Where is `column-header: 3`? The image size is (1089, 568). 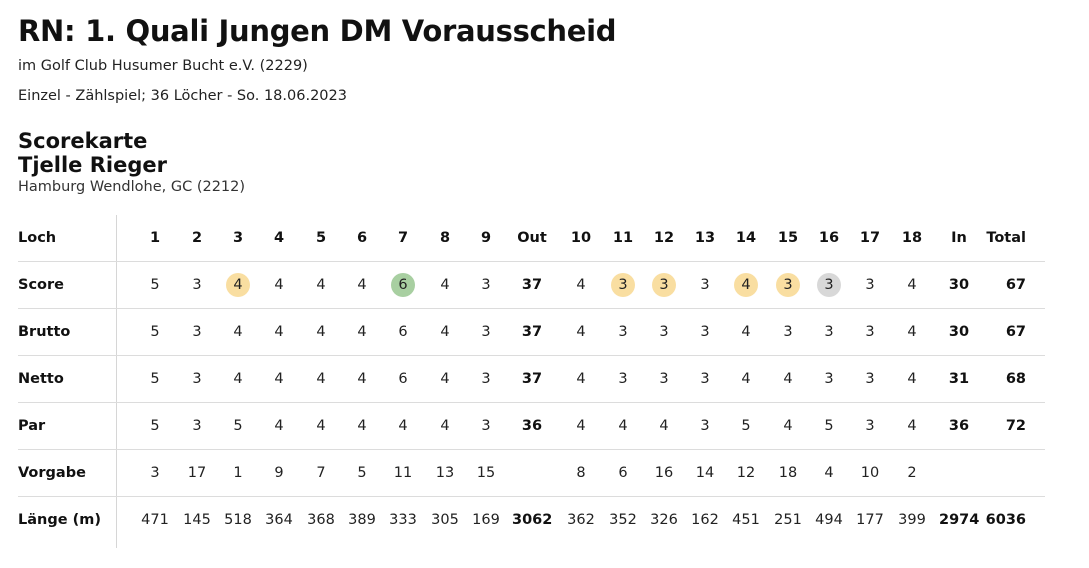
column-header: 3 is located at coordinates (238, 238).